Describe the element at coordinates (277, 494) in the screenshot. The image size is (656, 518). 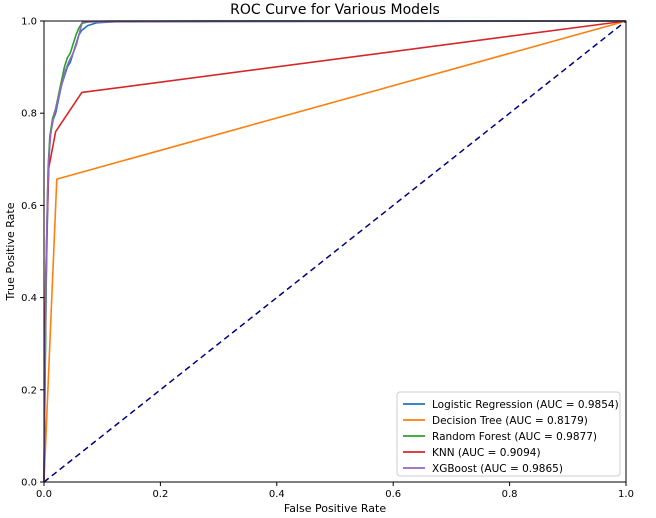
I see `x-tick-label: 0.4` at that location.